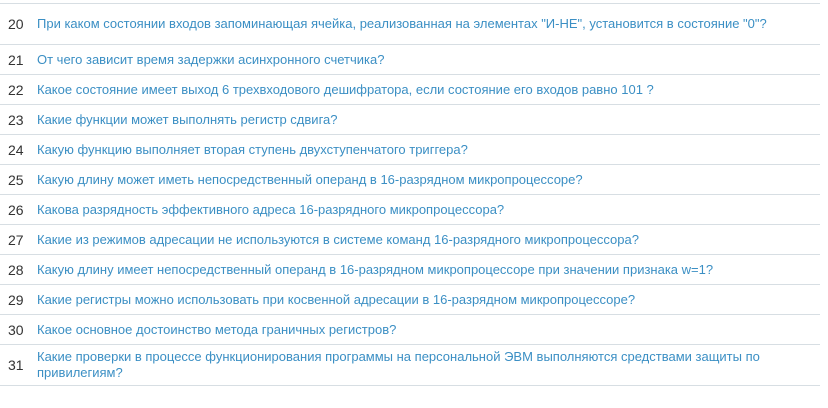  Describe the element at coordinates (16, 179) in the screenshot. I see `question-number: 25` at that location.